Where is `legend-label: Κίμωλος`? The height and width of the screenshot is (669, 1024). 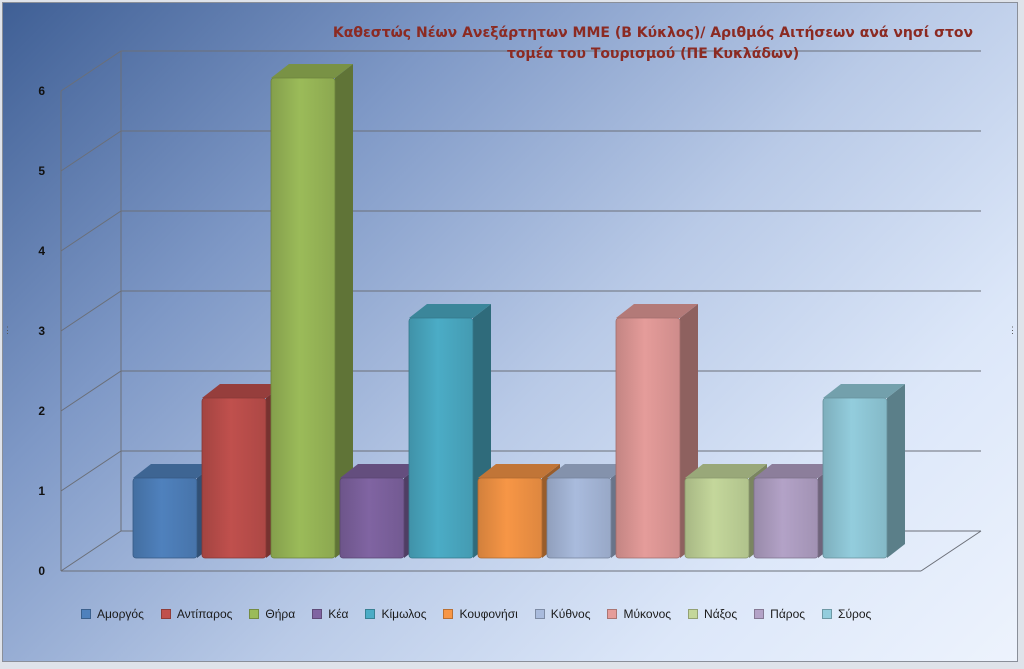 legend-label: Κίμωλος is located at coordinates (404, 614).